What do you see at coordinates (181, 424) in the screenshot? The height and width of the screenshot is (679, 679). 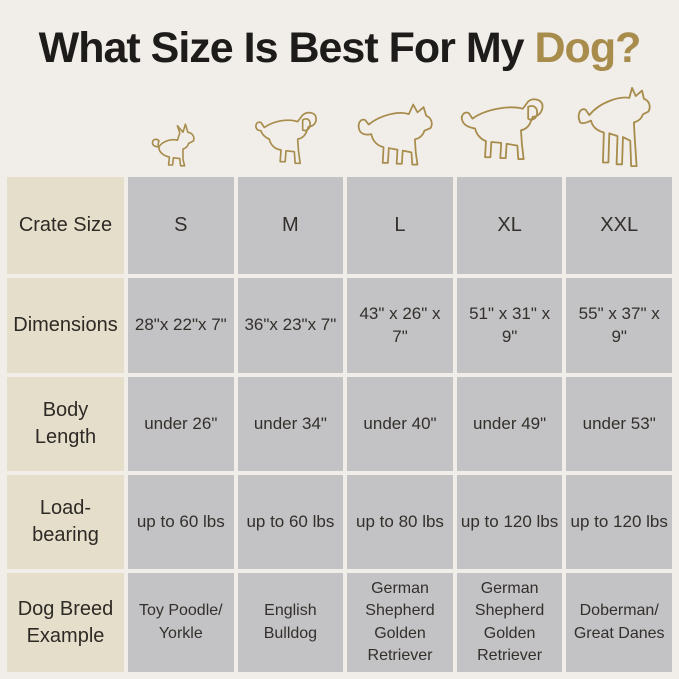 I see `body-length-s: under 26"` at bounding box center [181, 424].